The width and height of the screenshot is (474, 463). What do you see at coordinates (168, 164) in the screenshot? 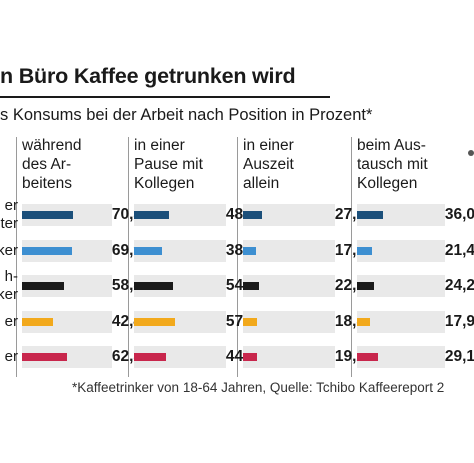
I see `column-header-2: in einer Pause mit Kollegen` at bounding box center [168, 164].